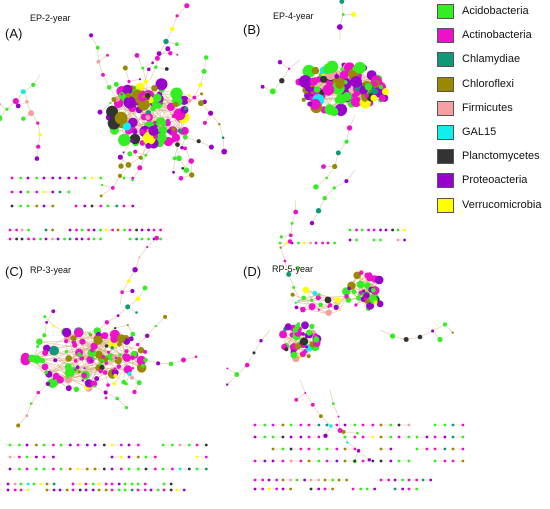 Image resolution: width=550 pixels, height=509 pixels. I want to click on panel-d-label: (D), so click(252, 271).